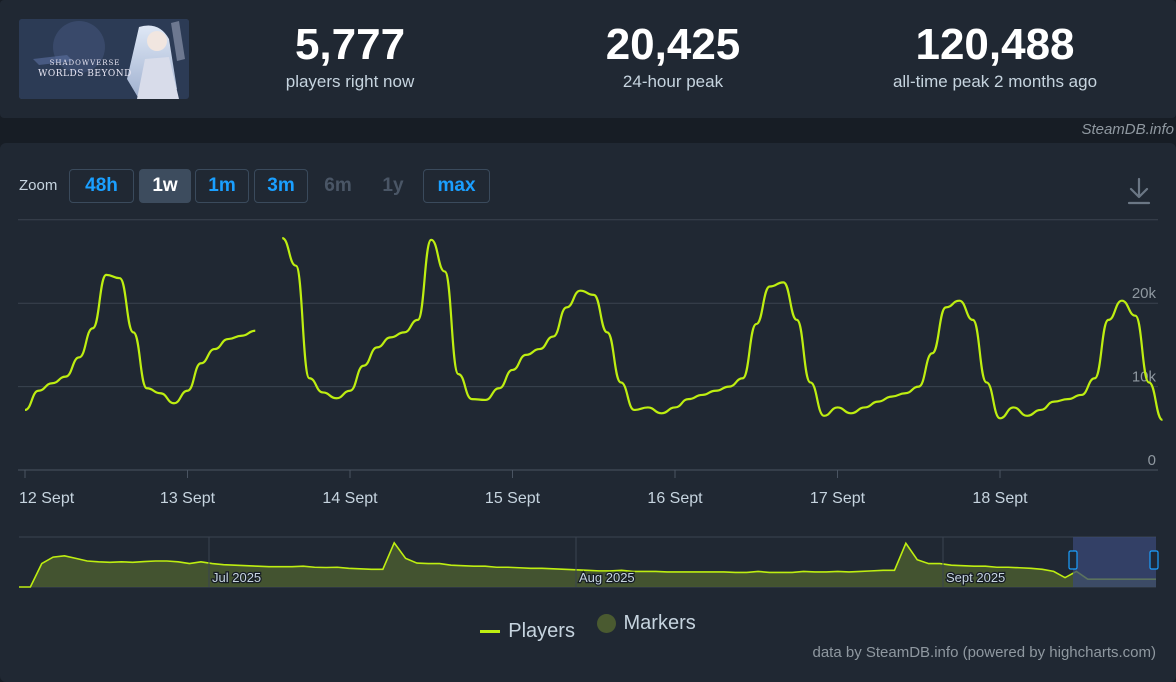 Image resolution: width=1176 pixels, height=682 pixels. Describe the element at coordinates (541, 631) in the screenshot. I see `legend-label-players: Players` at that location.